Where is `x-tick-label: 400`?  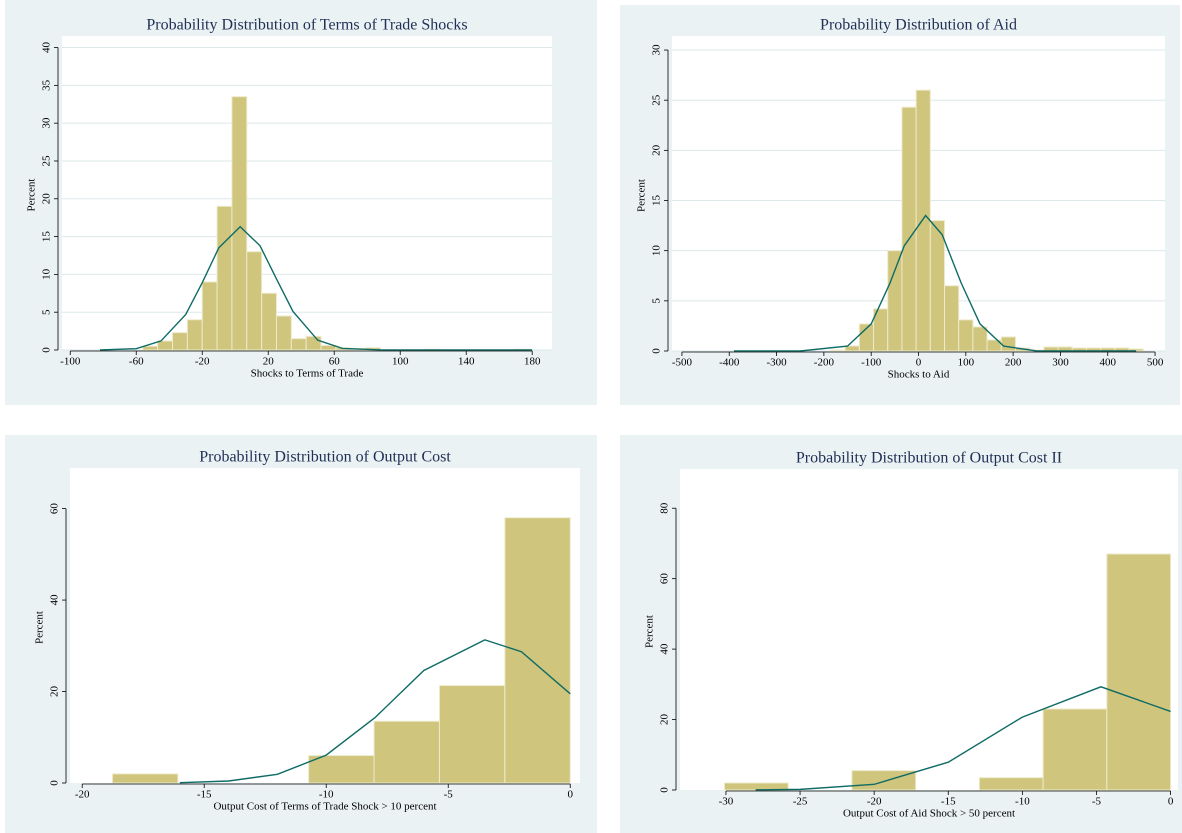 x-tick-label: 400 is located at coordinates (1108, 363).